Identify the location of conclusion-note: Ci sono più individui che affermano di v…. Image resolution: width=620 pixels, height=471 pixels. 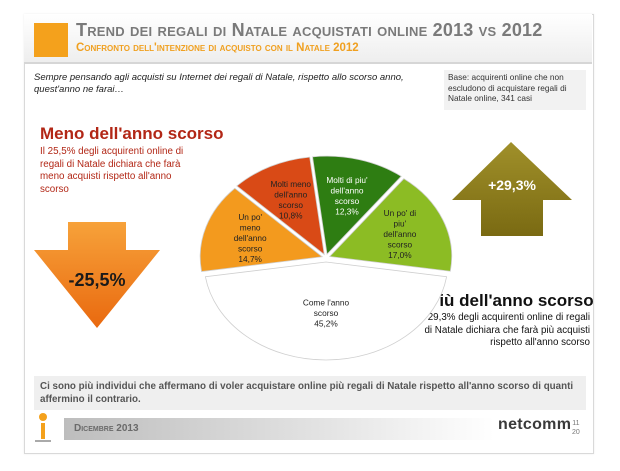
(310, 393).